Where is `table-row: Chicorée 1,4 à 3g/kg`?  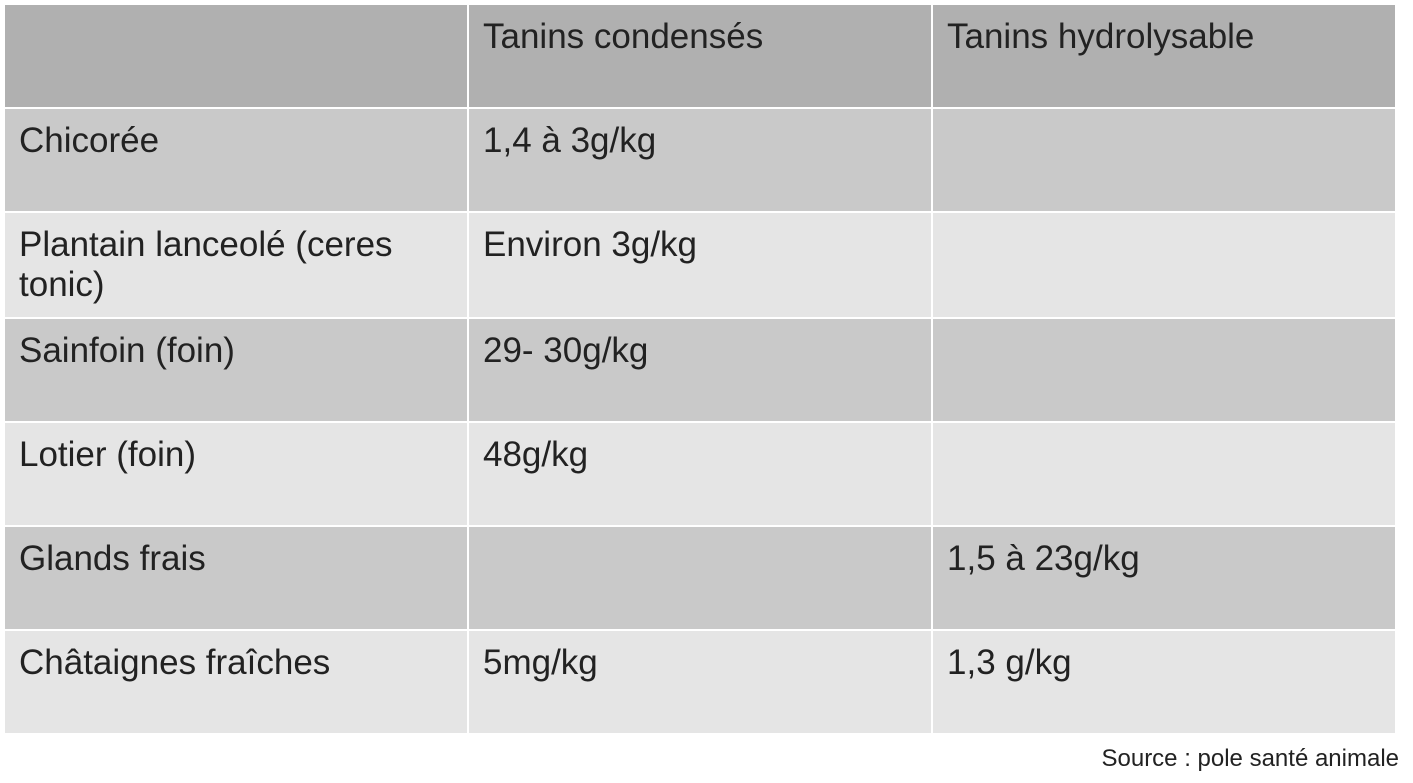 table-row: Chicorée 1,4 à 3g/kg is located at coordinates (700, 160).